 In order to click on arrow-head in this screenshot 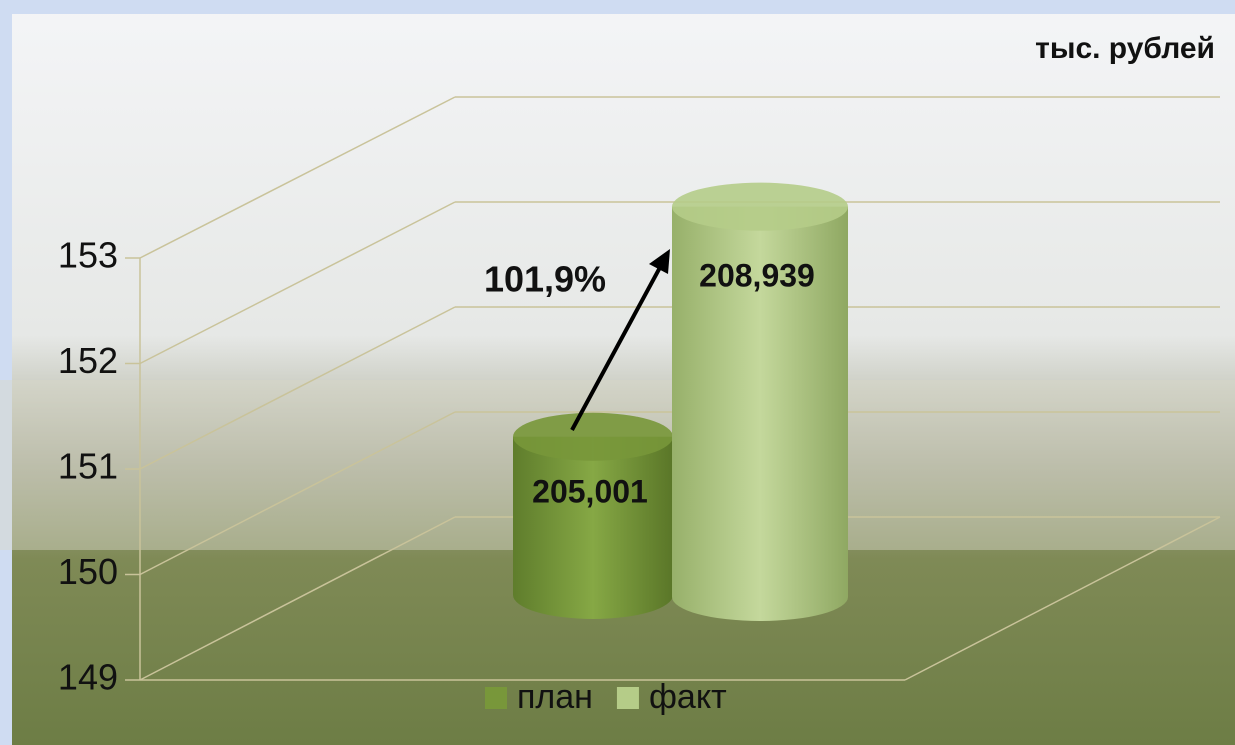, I will do `click(659, 261)`.